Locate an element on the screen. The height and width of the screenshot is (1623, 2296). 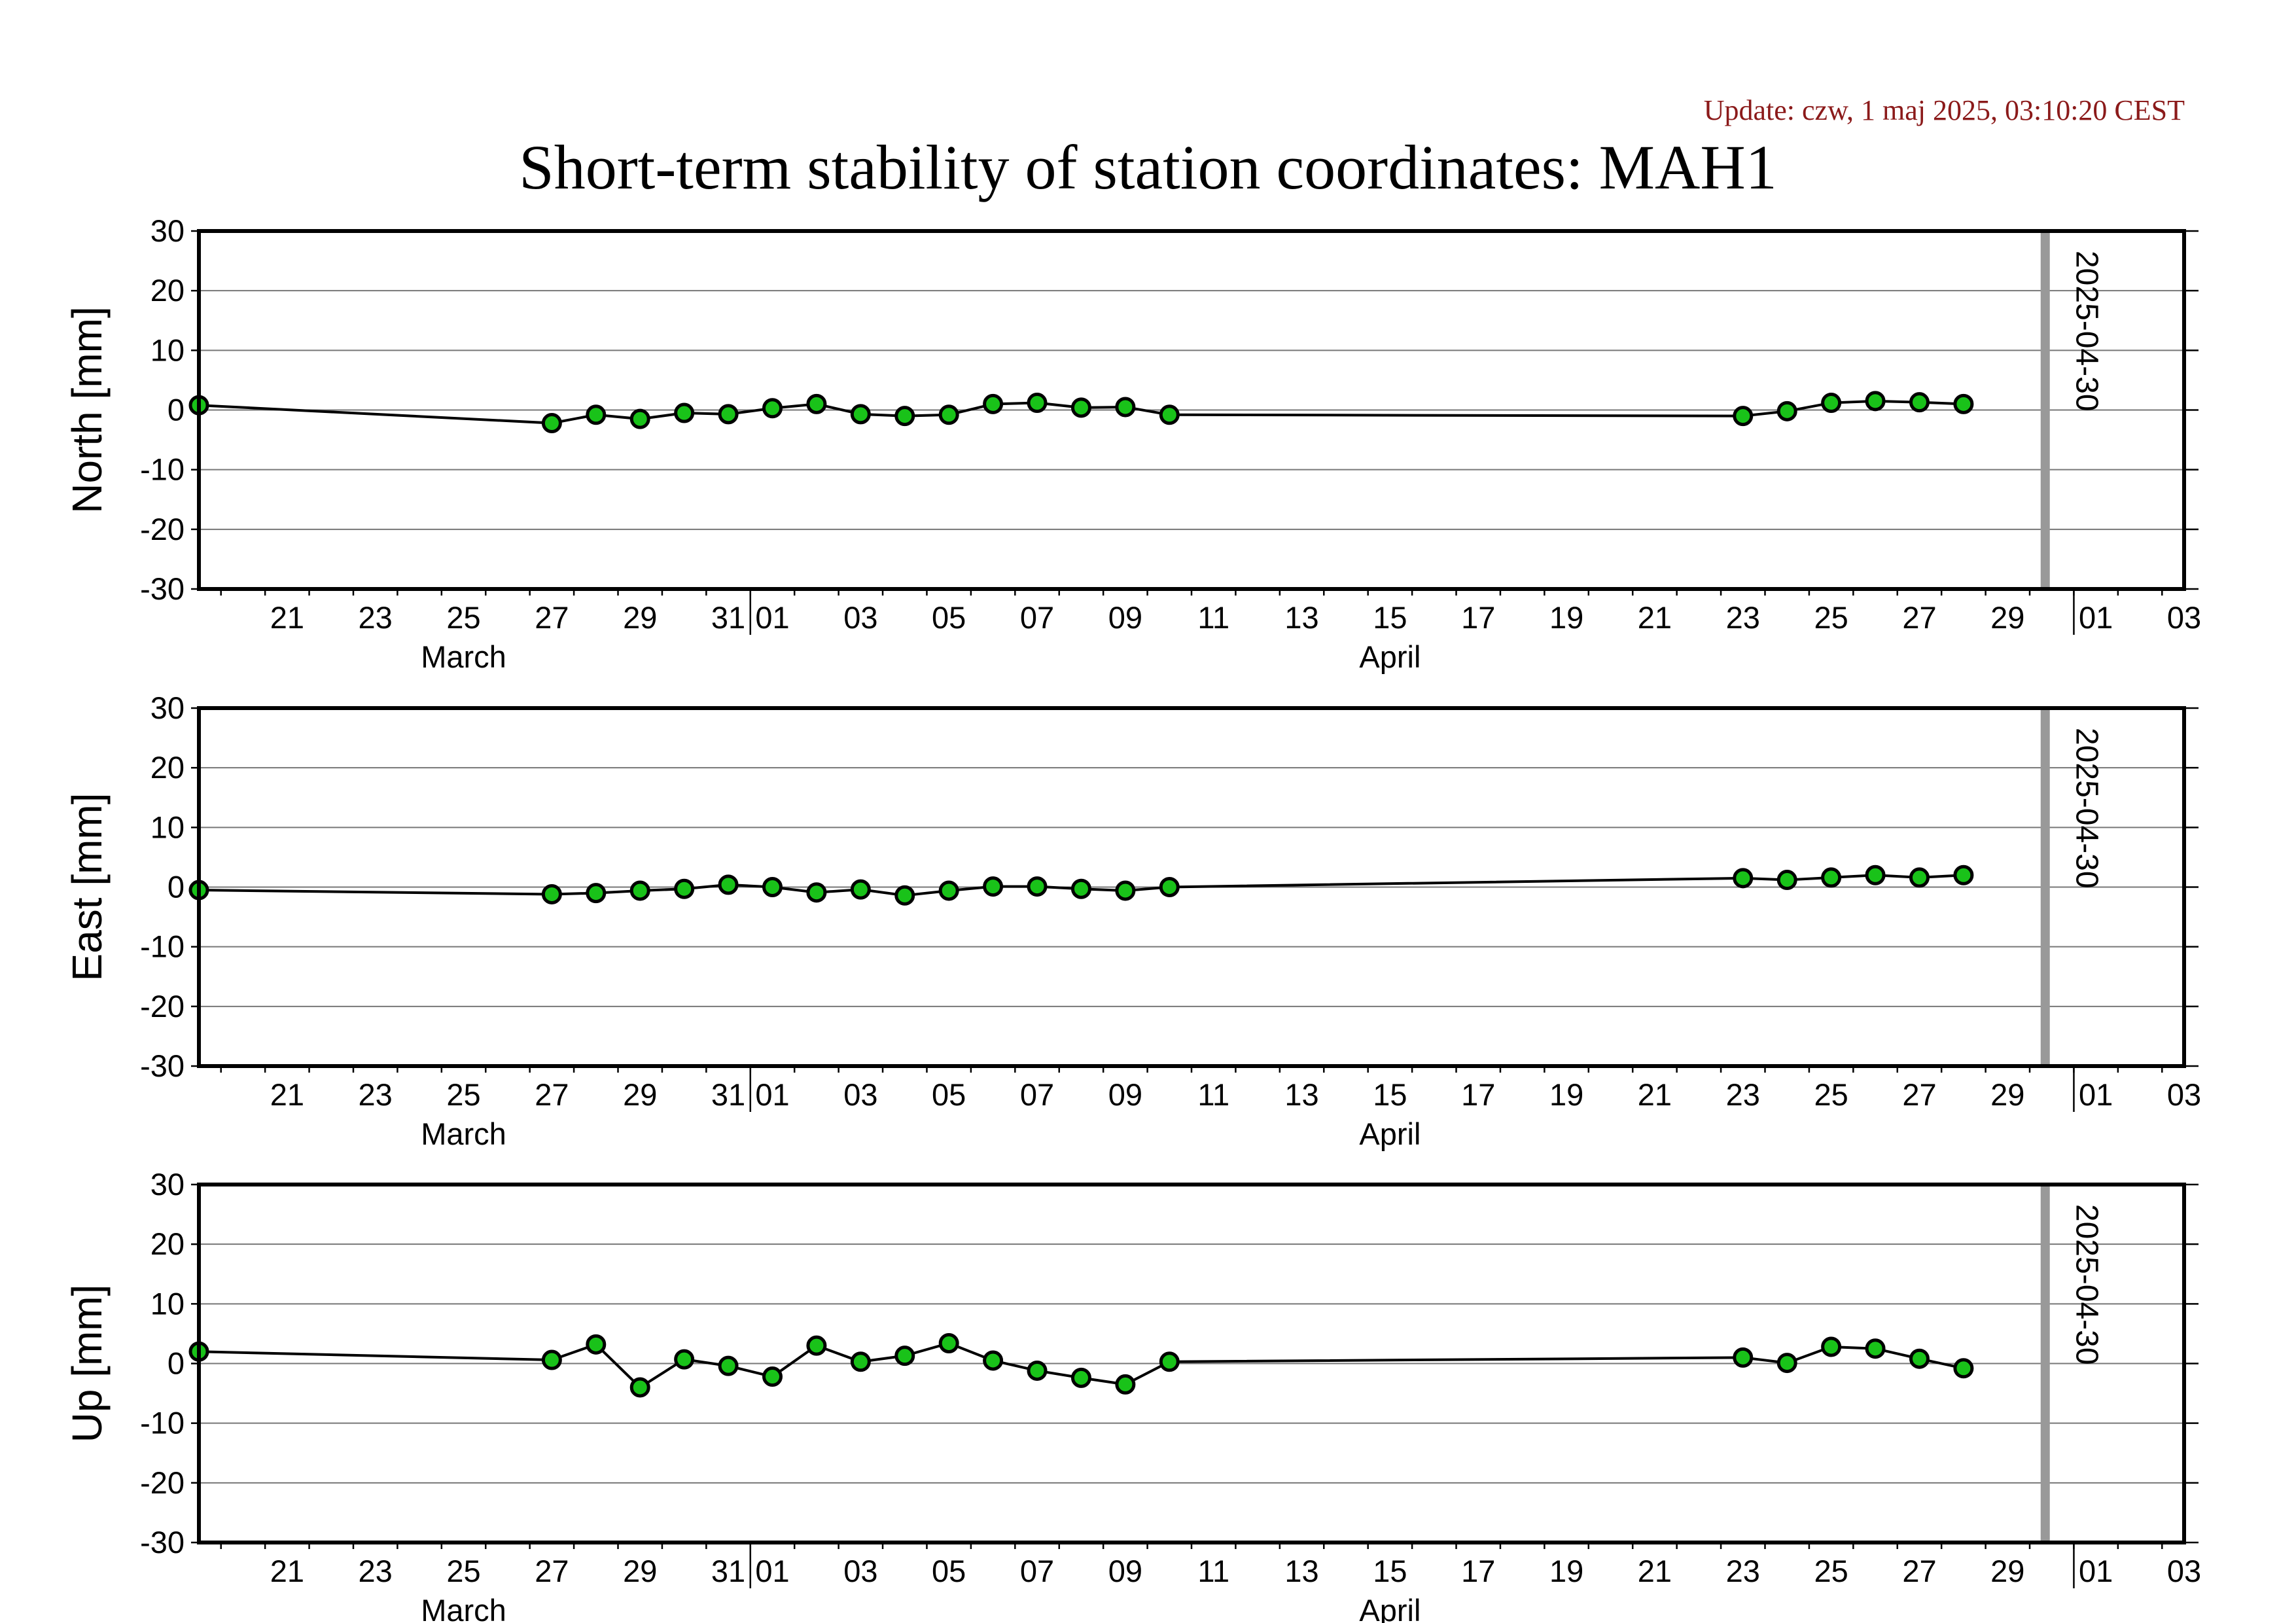
series-line is located at coordinates (1081, 886).